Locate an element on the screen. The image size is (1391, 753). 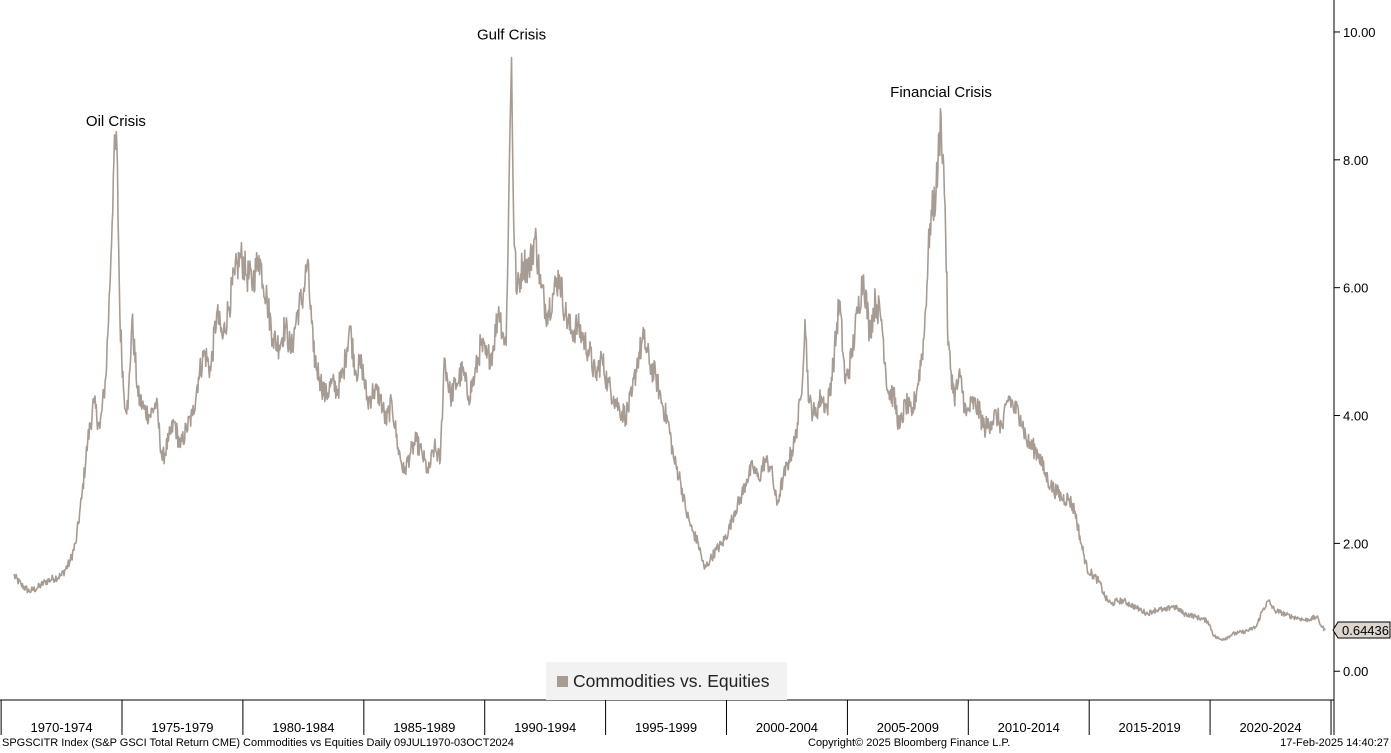
footer-copyright: Copyright© 2025 Bloomberg Finance L.P. is located at coordinates (909, 743).